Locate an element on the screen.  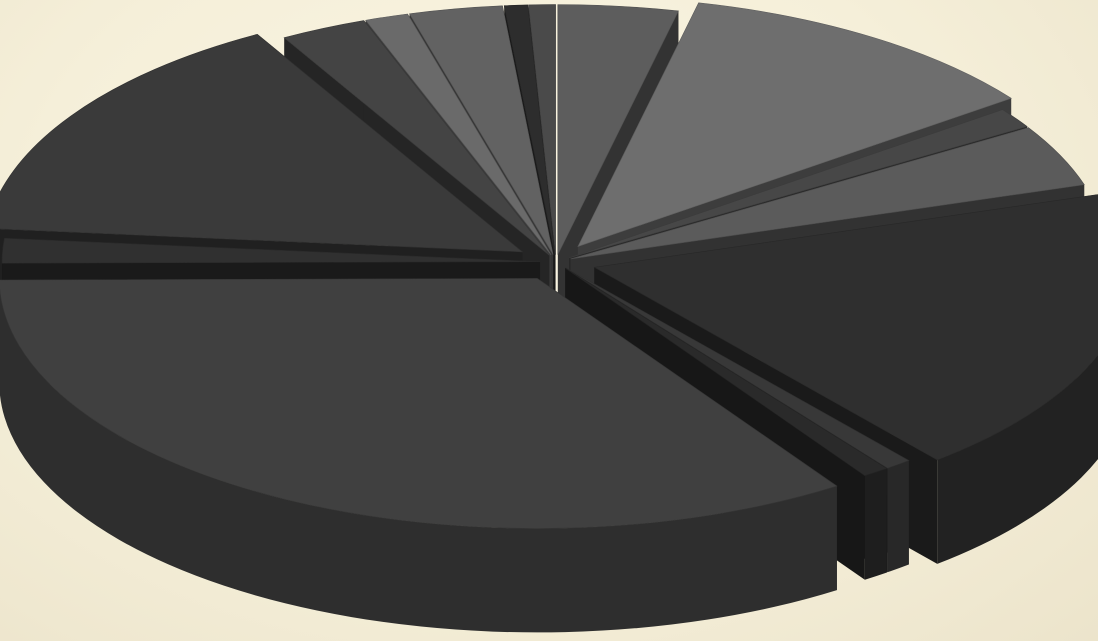
pie-slice-1-top is located at coordinates (618, 129).